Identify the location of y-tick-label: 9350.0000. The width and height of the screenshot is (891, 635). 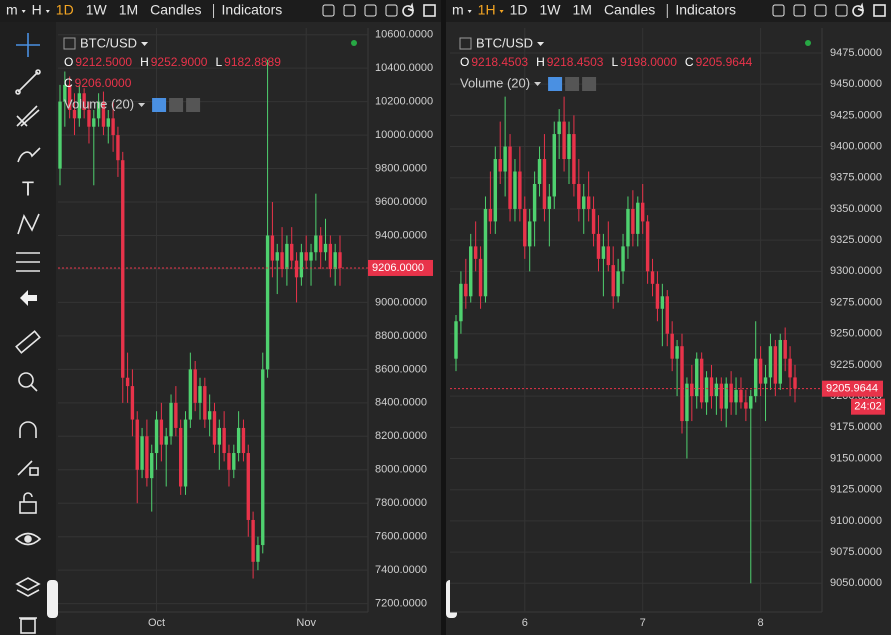
(856, 209).